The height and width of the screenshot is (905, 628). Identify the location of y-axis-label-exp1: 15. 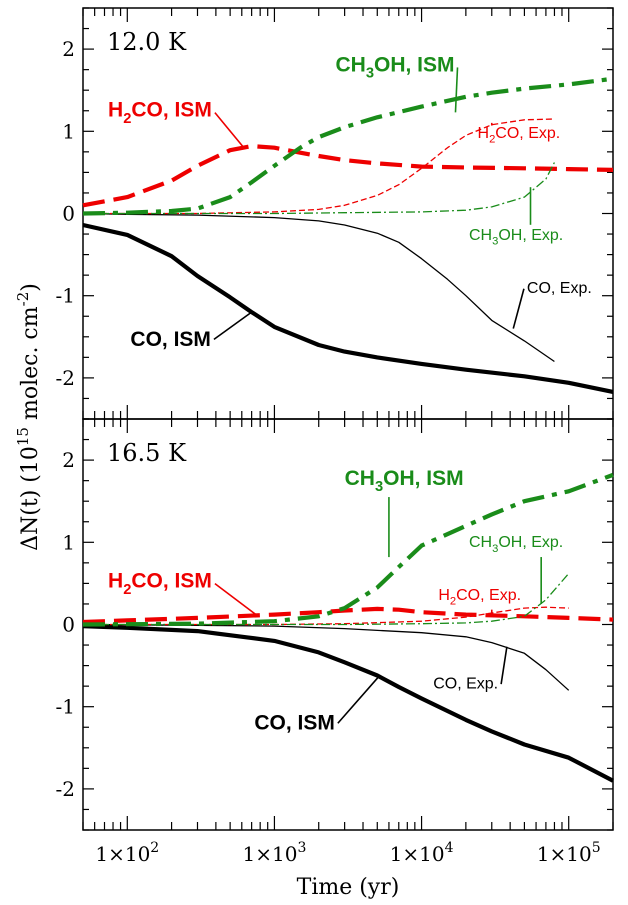
(23, 436).